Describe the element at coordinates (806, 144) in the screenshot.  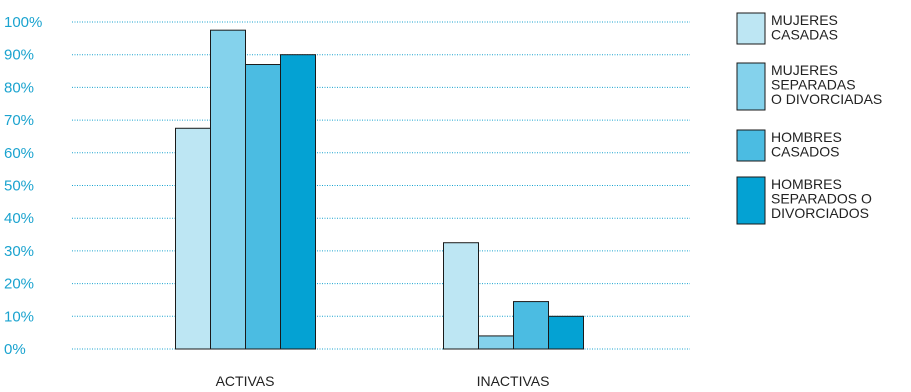
I see `legend-label: HOMBRES CASADOS` at that location.